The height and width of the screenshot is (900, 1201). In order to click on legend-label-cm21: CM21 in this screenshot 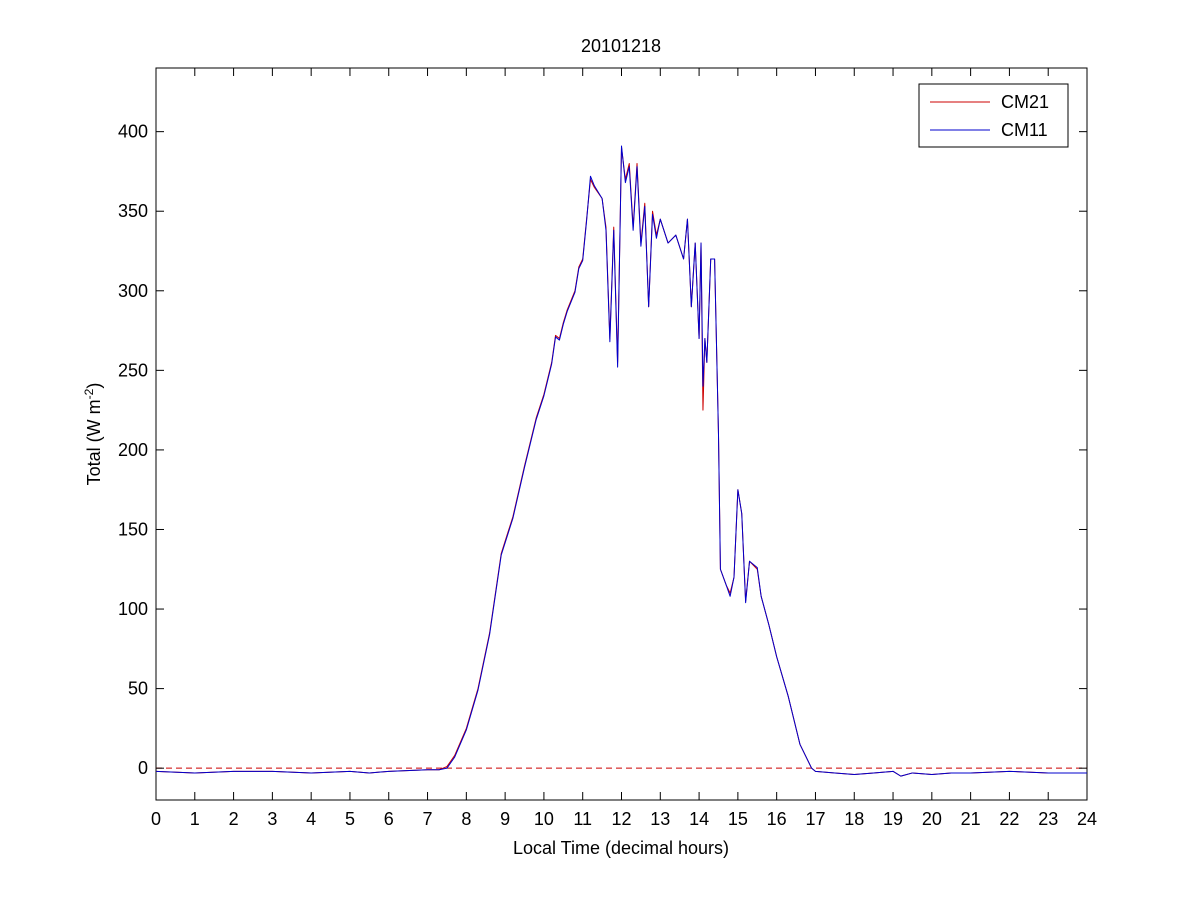, I will do `click(1025, 102)`.